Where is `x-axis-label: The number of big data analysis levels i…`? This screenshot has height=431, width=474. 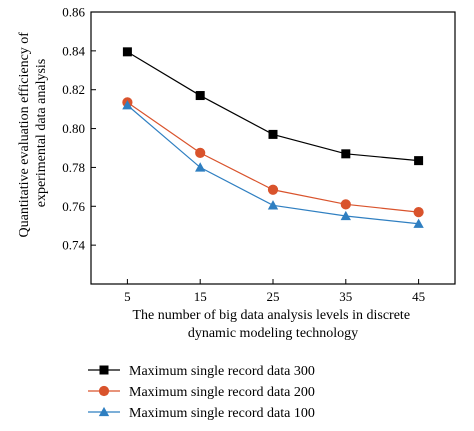
x-axis-label: The number of big data analysis levels i… is located at coordinates (272, 324).